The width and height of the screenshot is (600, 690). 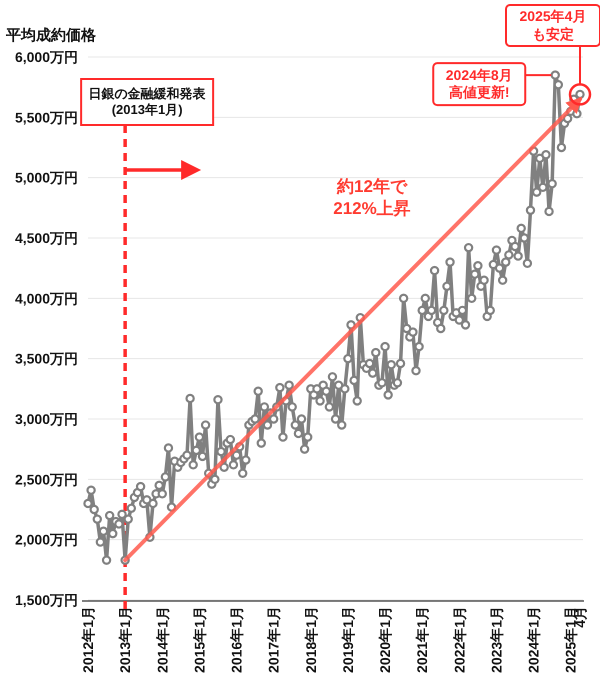 What do you see at coordinates (236, 639) in the screenshot?
I see `x-tick-label: 2016年1月` at bounding box center [236, 639].